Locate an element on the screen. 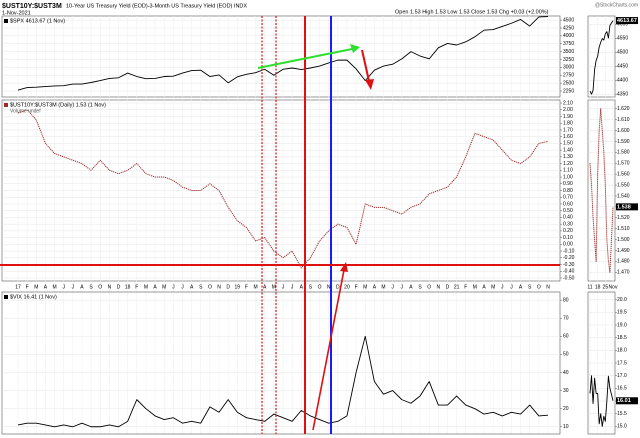 Image resolution: width=640 pixels, height=438 pixels. y-tick-label: 4000 is located at coordinates (568, 36).